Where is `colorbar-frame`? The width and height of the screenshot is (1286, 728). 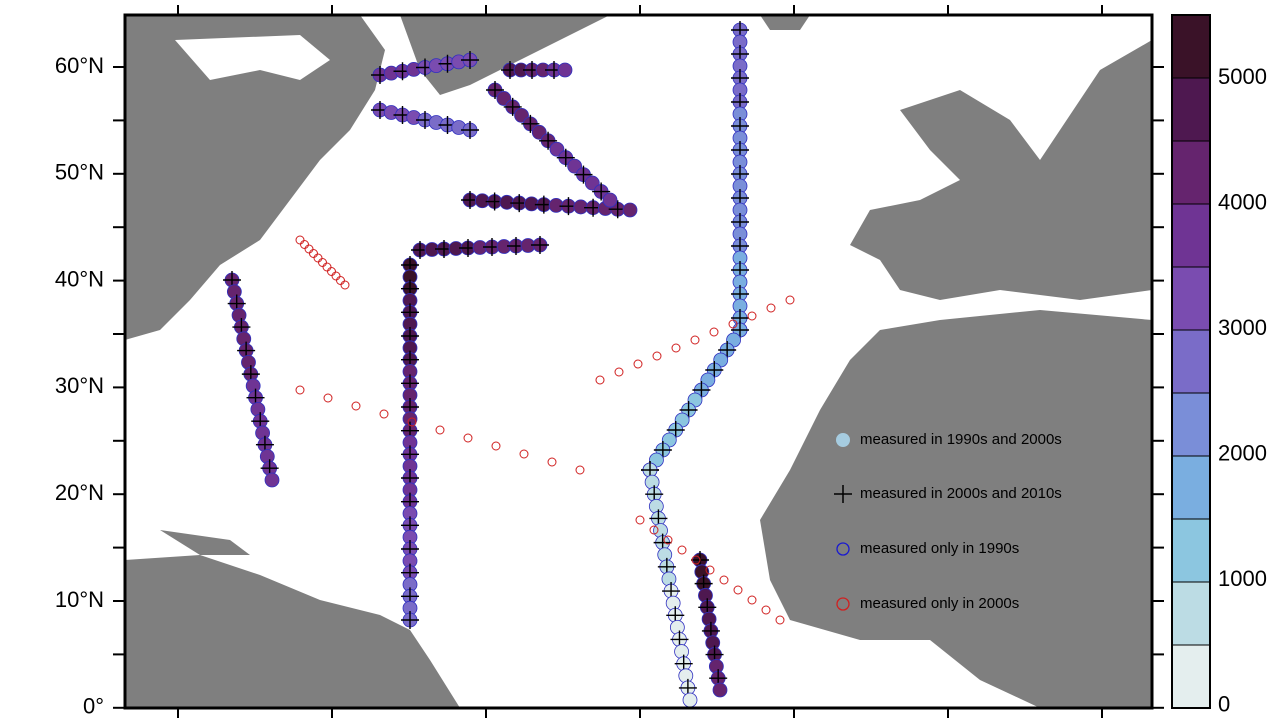
colorbar-frame is located at coordinates (1191, 361).